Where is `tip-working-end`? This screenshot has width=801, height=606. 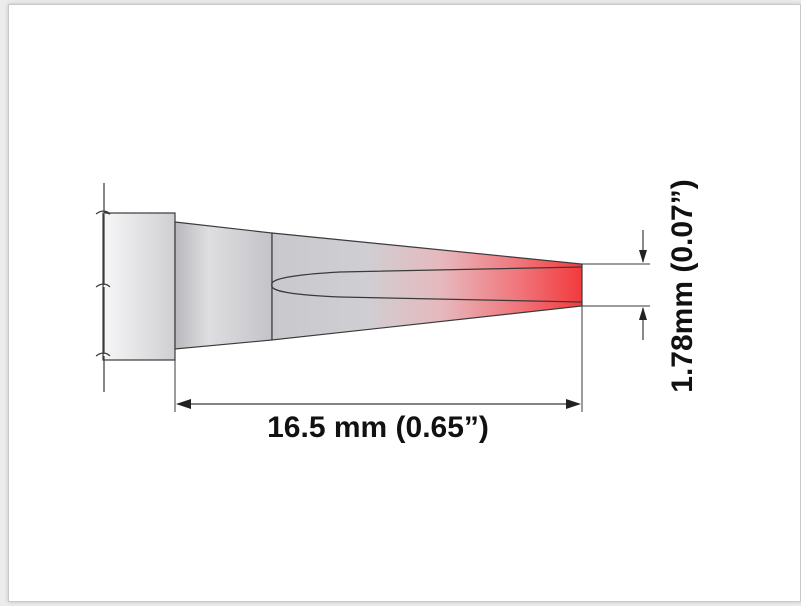
tip-working-end is located at coordinates (427, 286).